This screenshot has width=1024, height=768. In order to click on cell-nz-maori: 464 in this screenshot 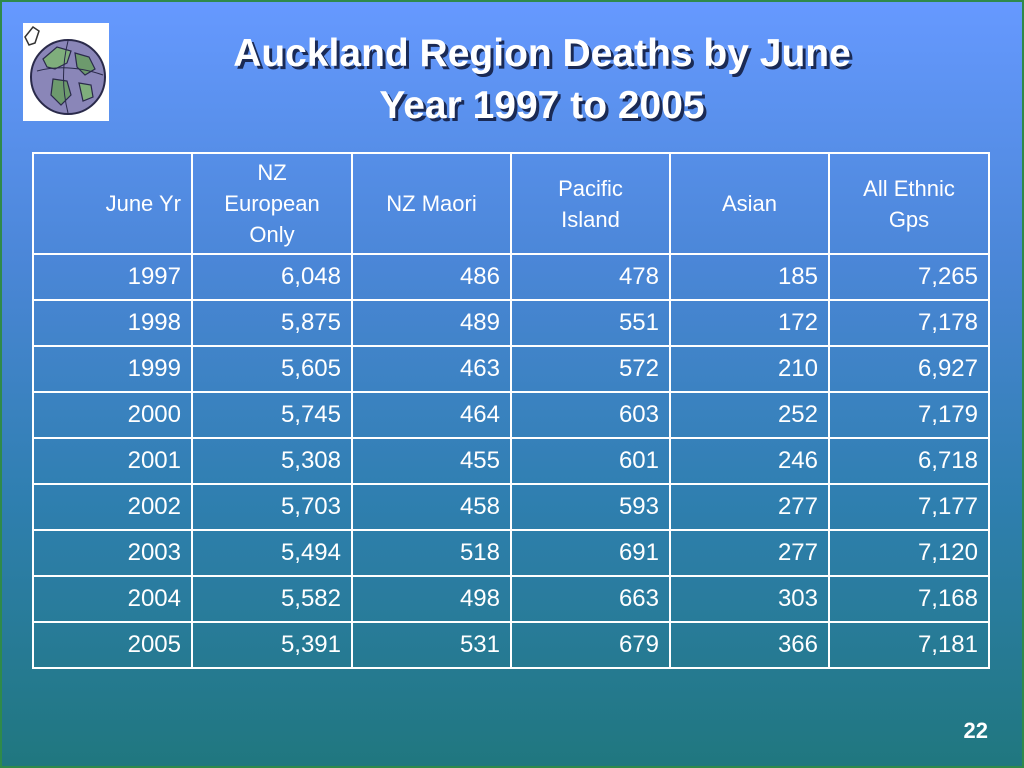, I will do `click(431, 415)`.